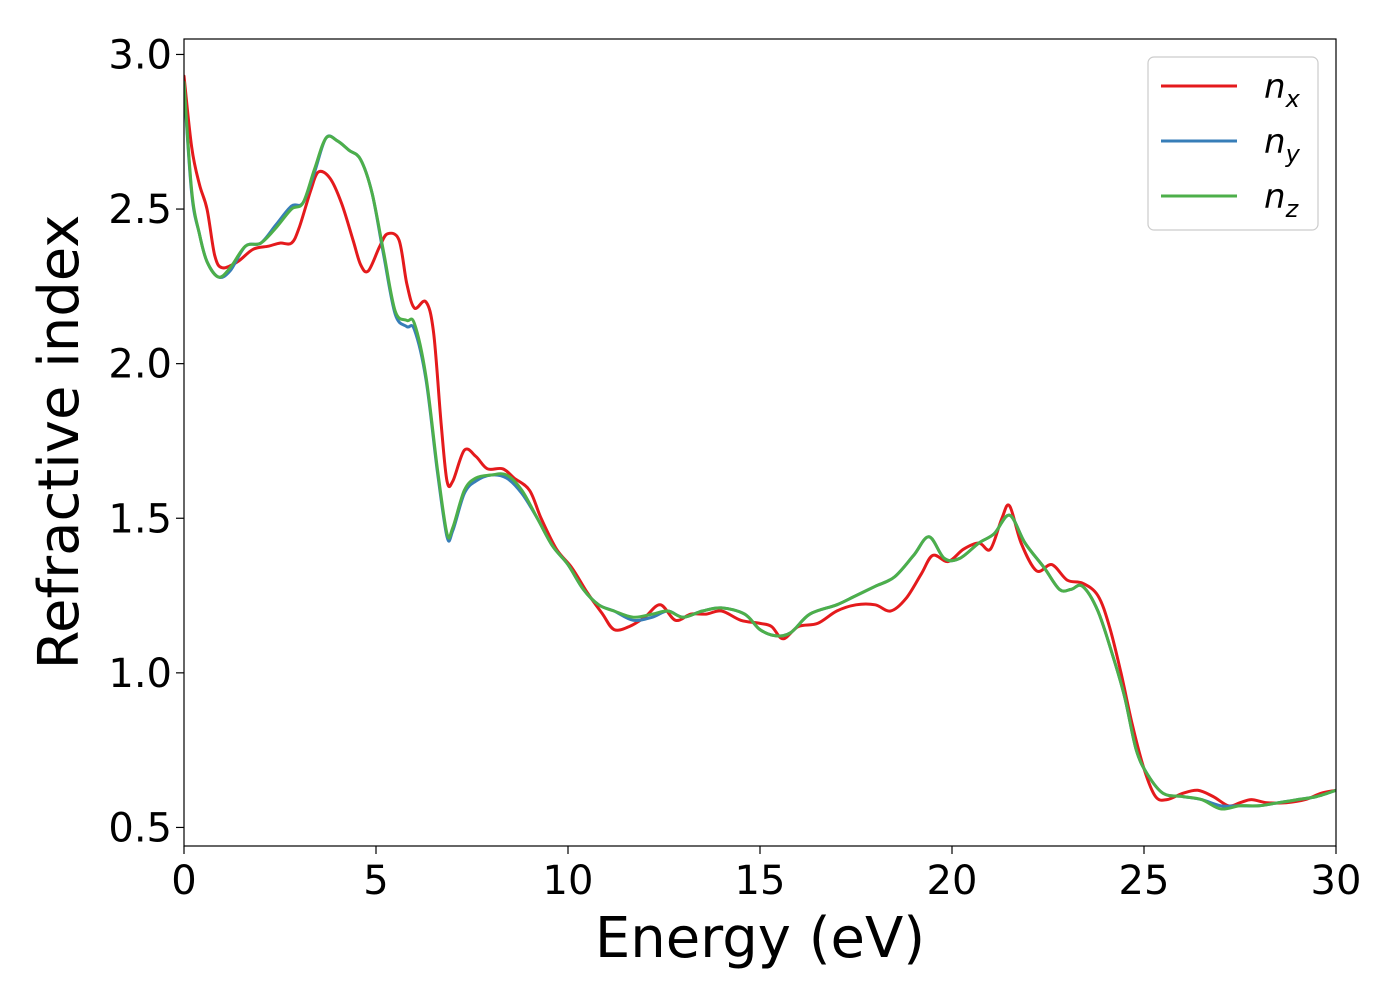  Describe the element at coordinates (1282, 200) in the screenshot. I see `legend-label-nz: nz` at that location.